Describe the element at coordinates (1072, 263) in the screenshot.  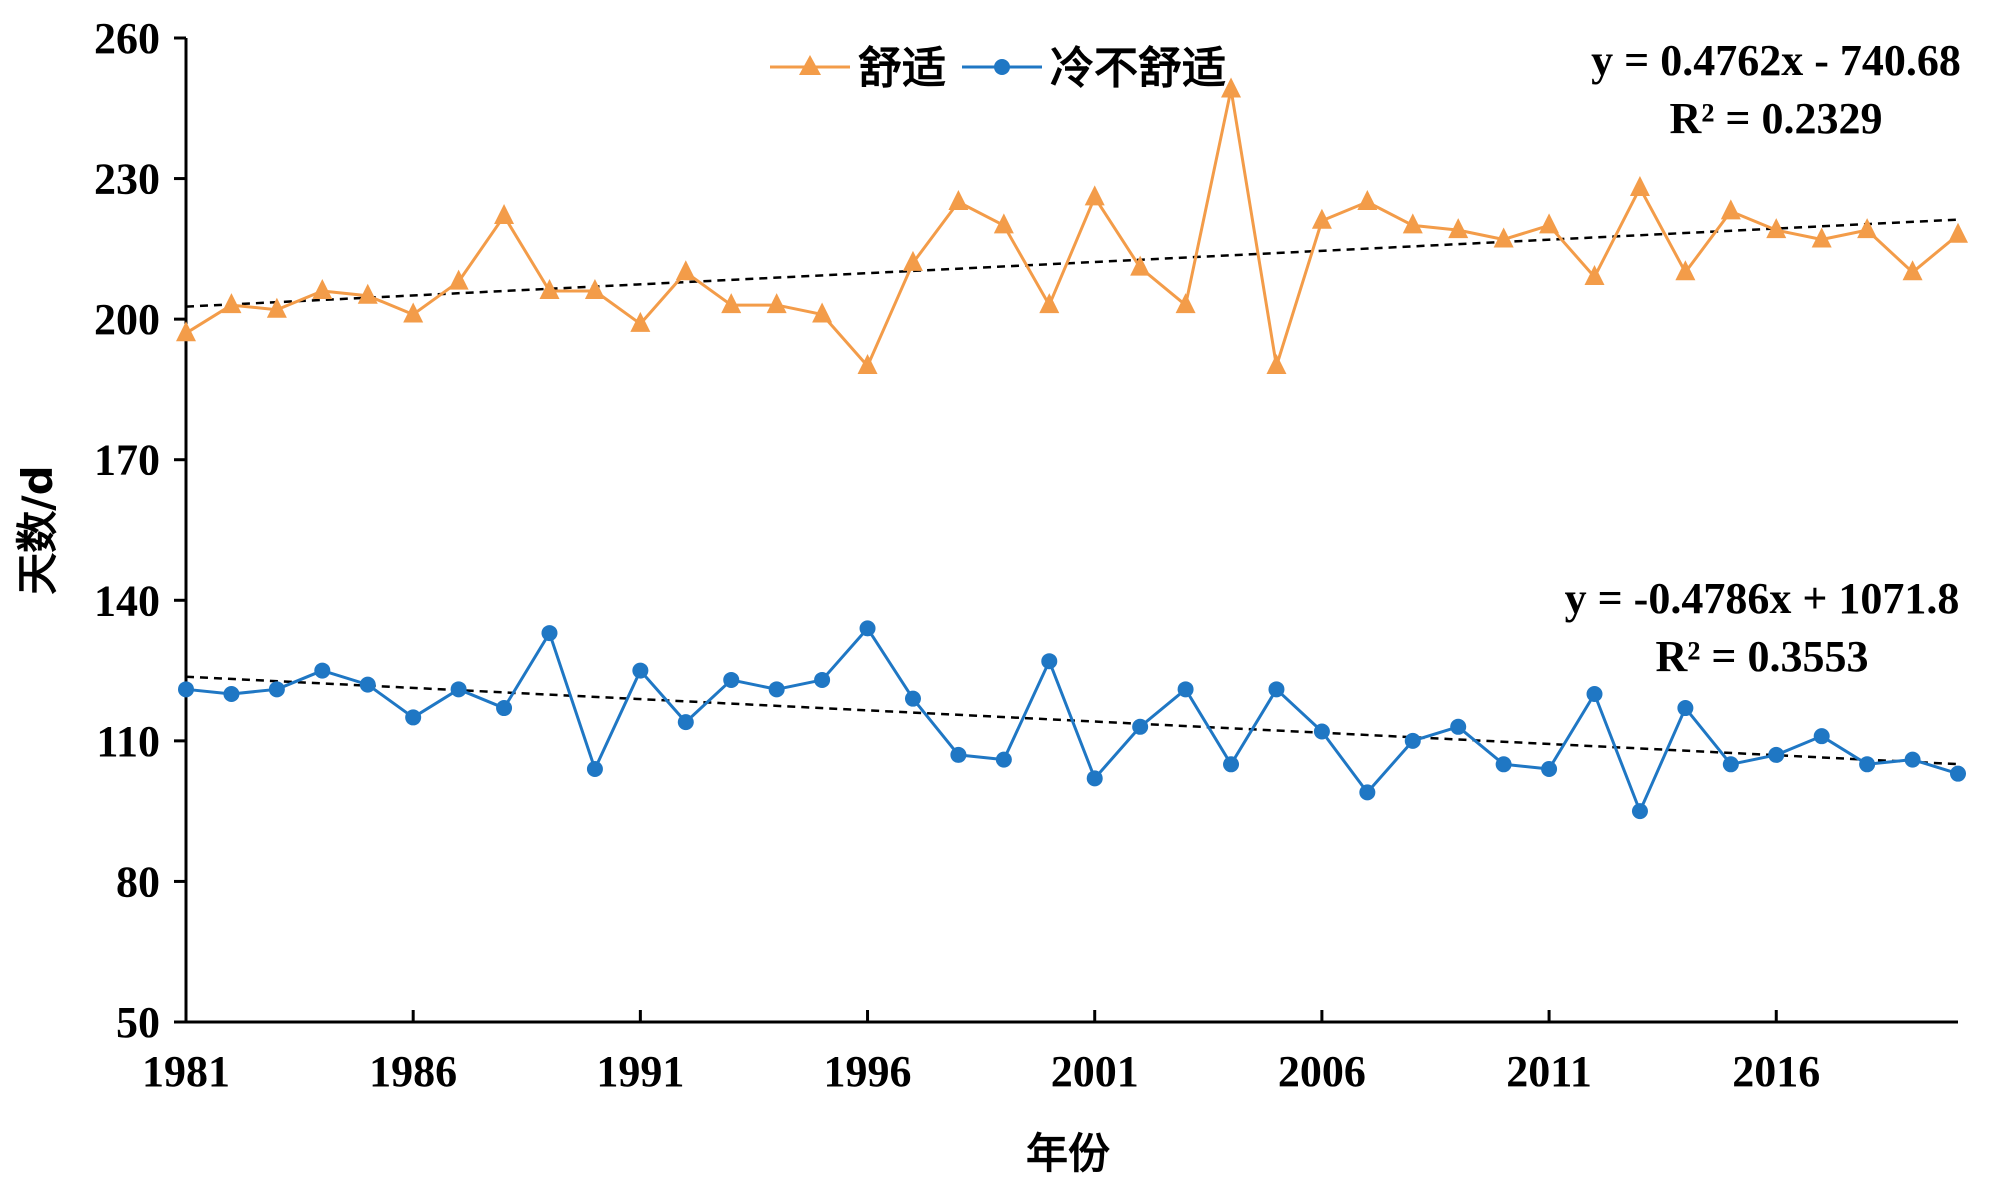
I see `trendline-comfortable` at that location.